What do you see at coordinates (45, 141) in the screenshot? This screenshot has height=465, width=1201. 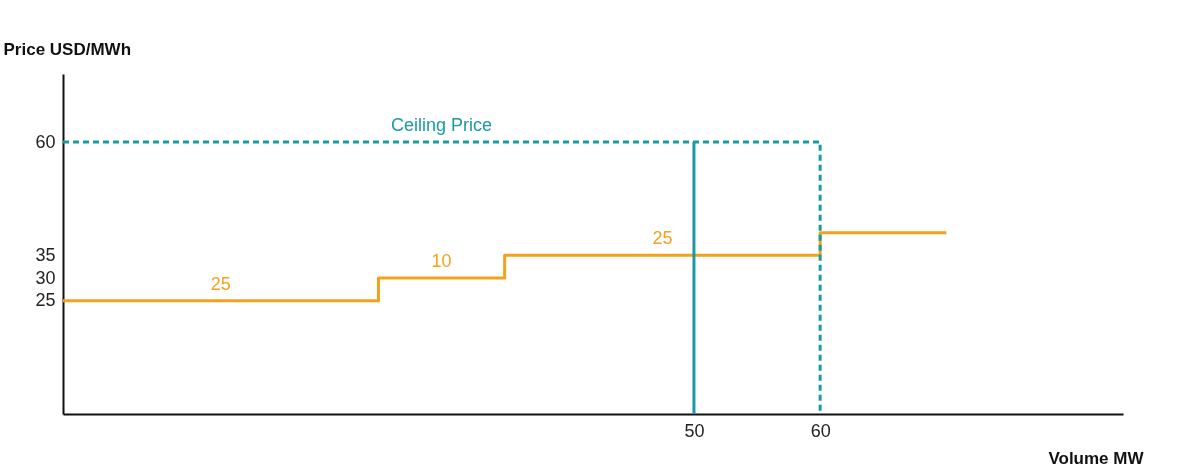 I see `y-tick-label: 60` at bounding box center [45, 141].